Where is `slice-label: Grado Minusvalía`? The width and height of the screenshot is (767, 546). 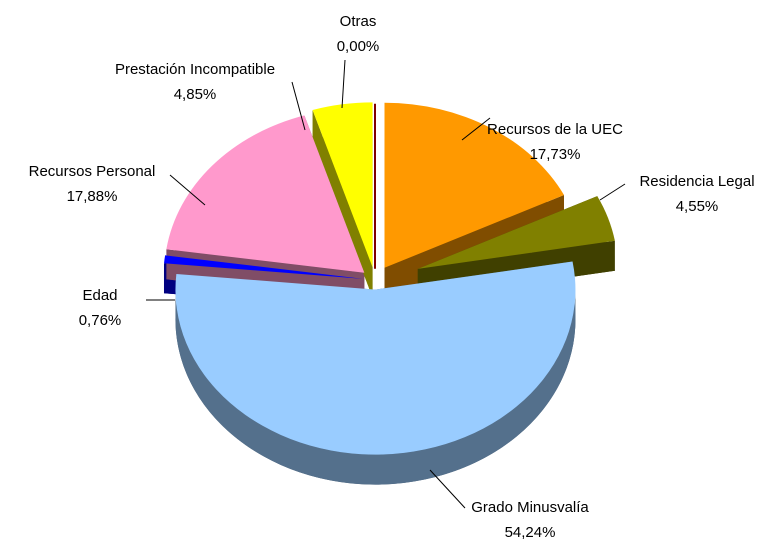 slice-label: Grado Minusvalía is located at coordinates (530, 507).